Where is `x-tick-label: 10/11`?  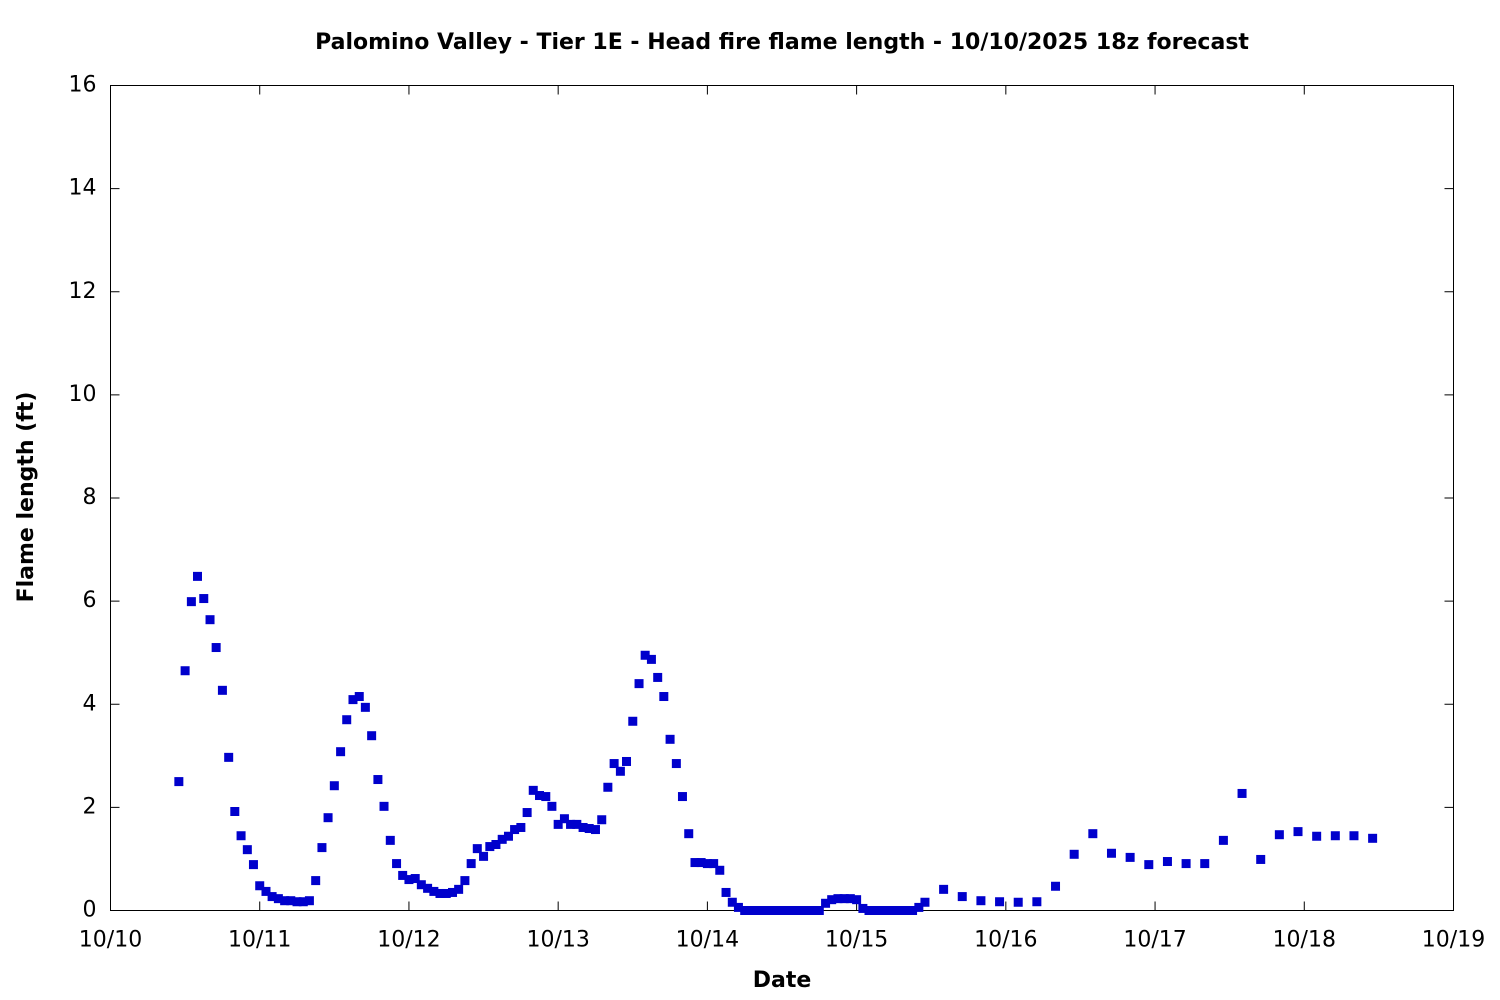 x-tick-label: 10/11 is located at coordinates (259, 940).